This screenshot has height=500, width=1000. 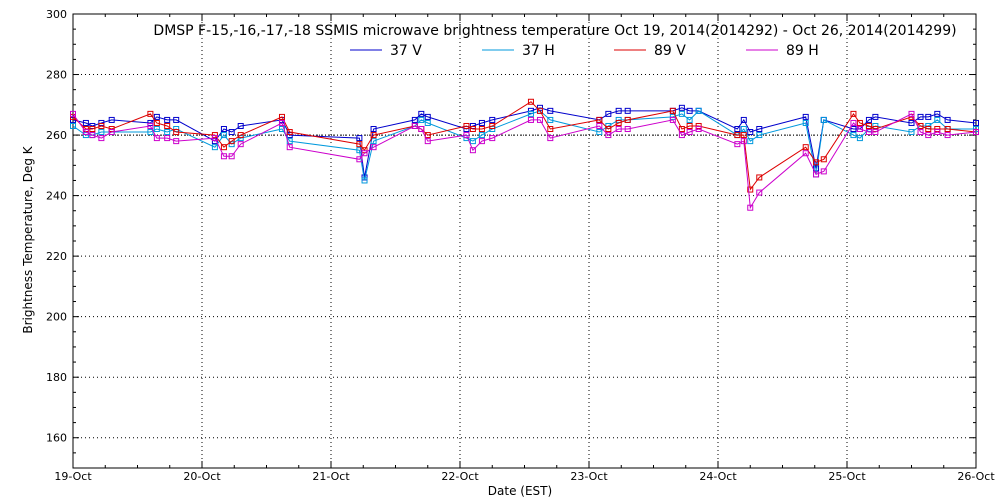 What do you see at coordinates (460, 476) in the screenshot?
I see `x-tick-label: 22-Oct` at bounding box center [460, 476].